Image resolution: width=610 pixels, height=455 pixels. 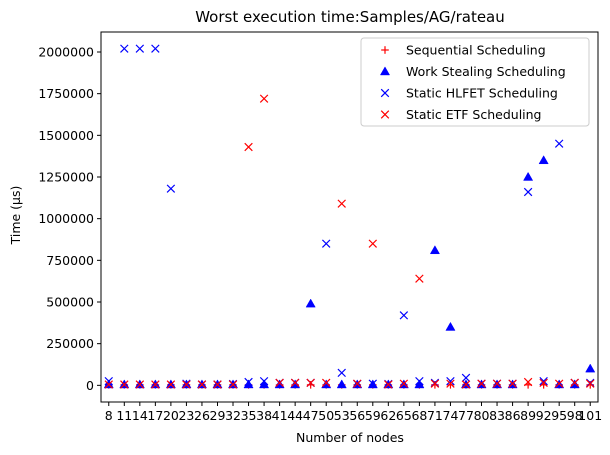 I want to click on y-axis-label: Time (µs), so click(x=15, y=216).